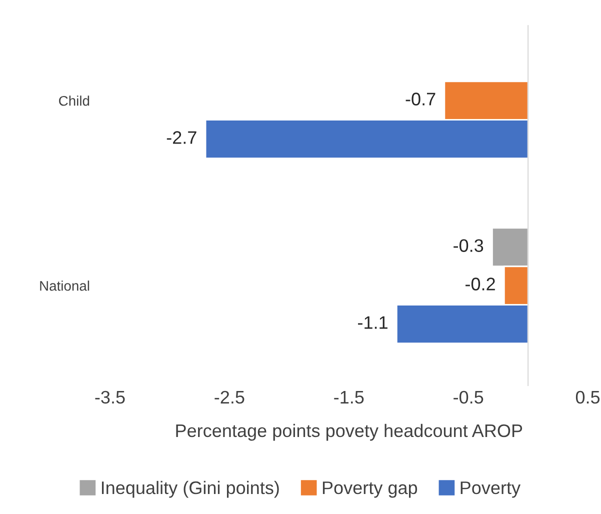  Describe the element at coordinates (480, 284) in the screenshot. I see `data-label: -0.2` at that location.